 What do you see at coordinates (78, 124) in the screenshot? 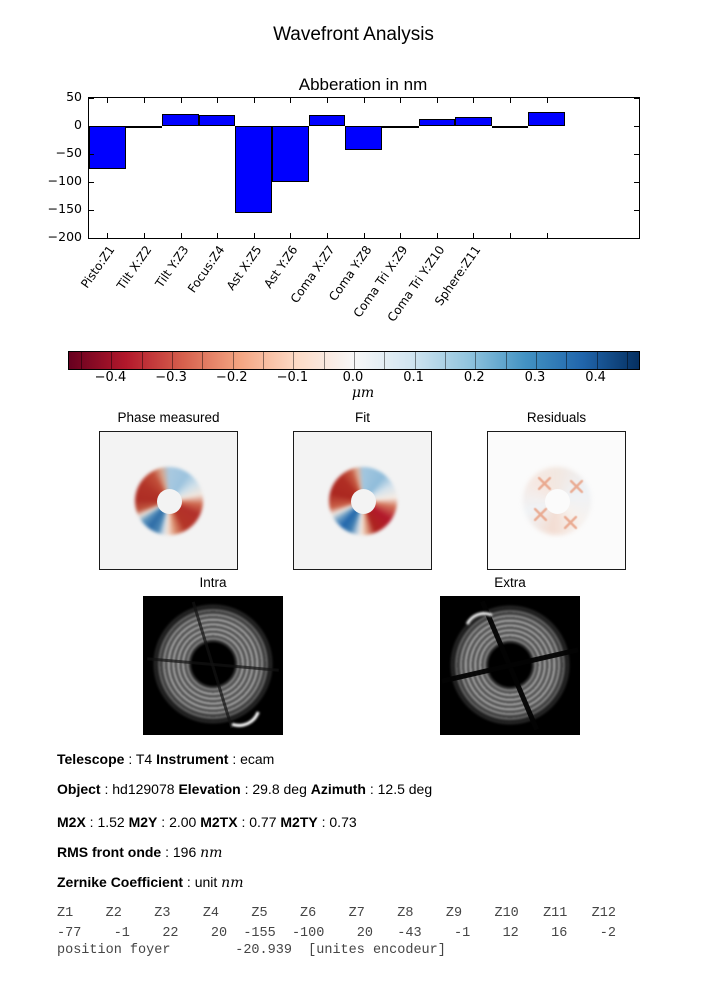
I see `y-axis-tick-label: 0` at bounding box center [78, 124].